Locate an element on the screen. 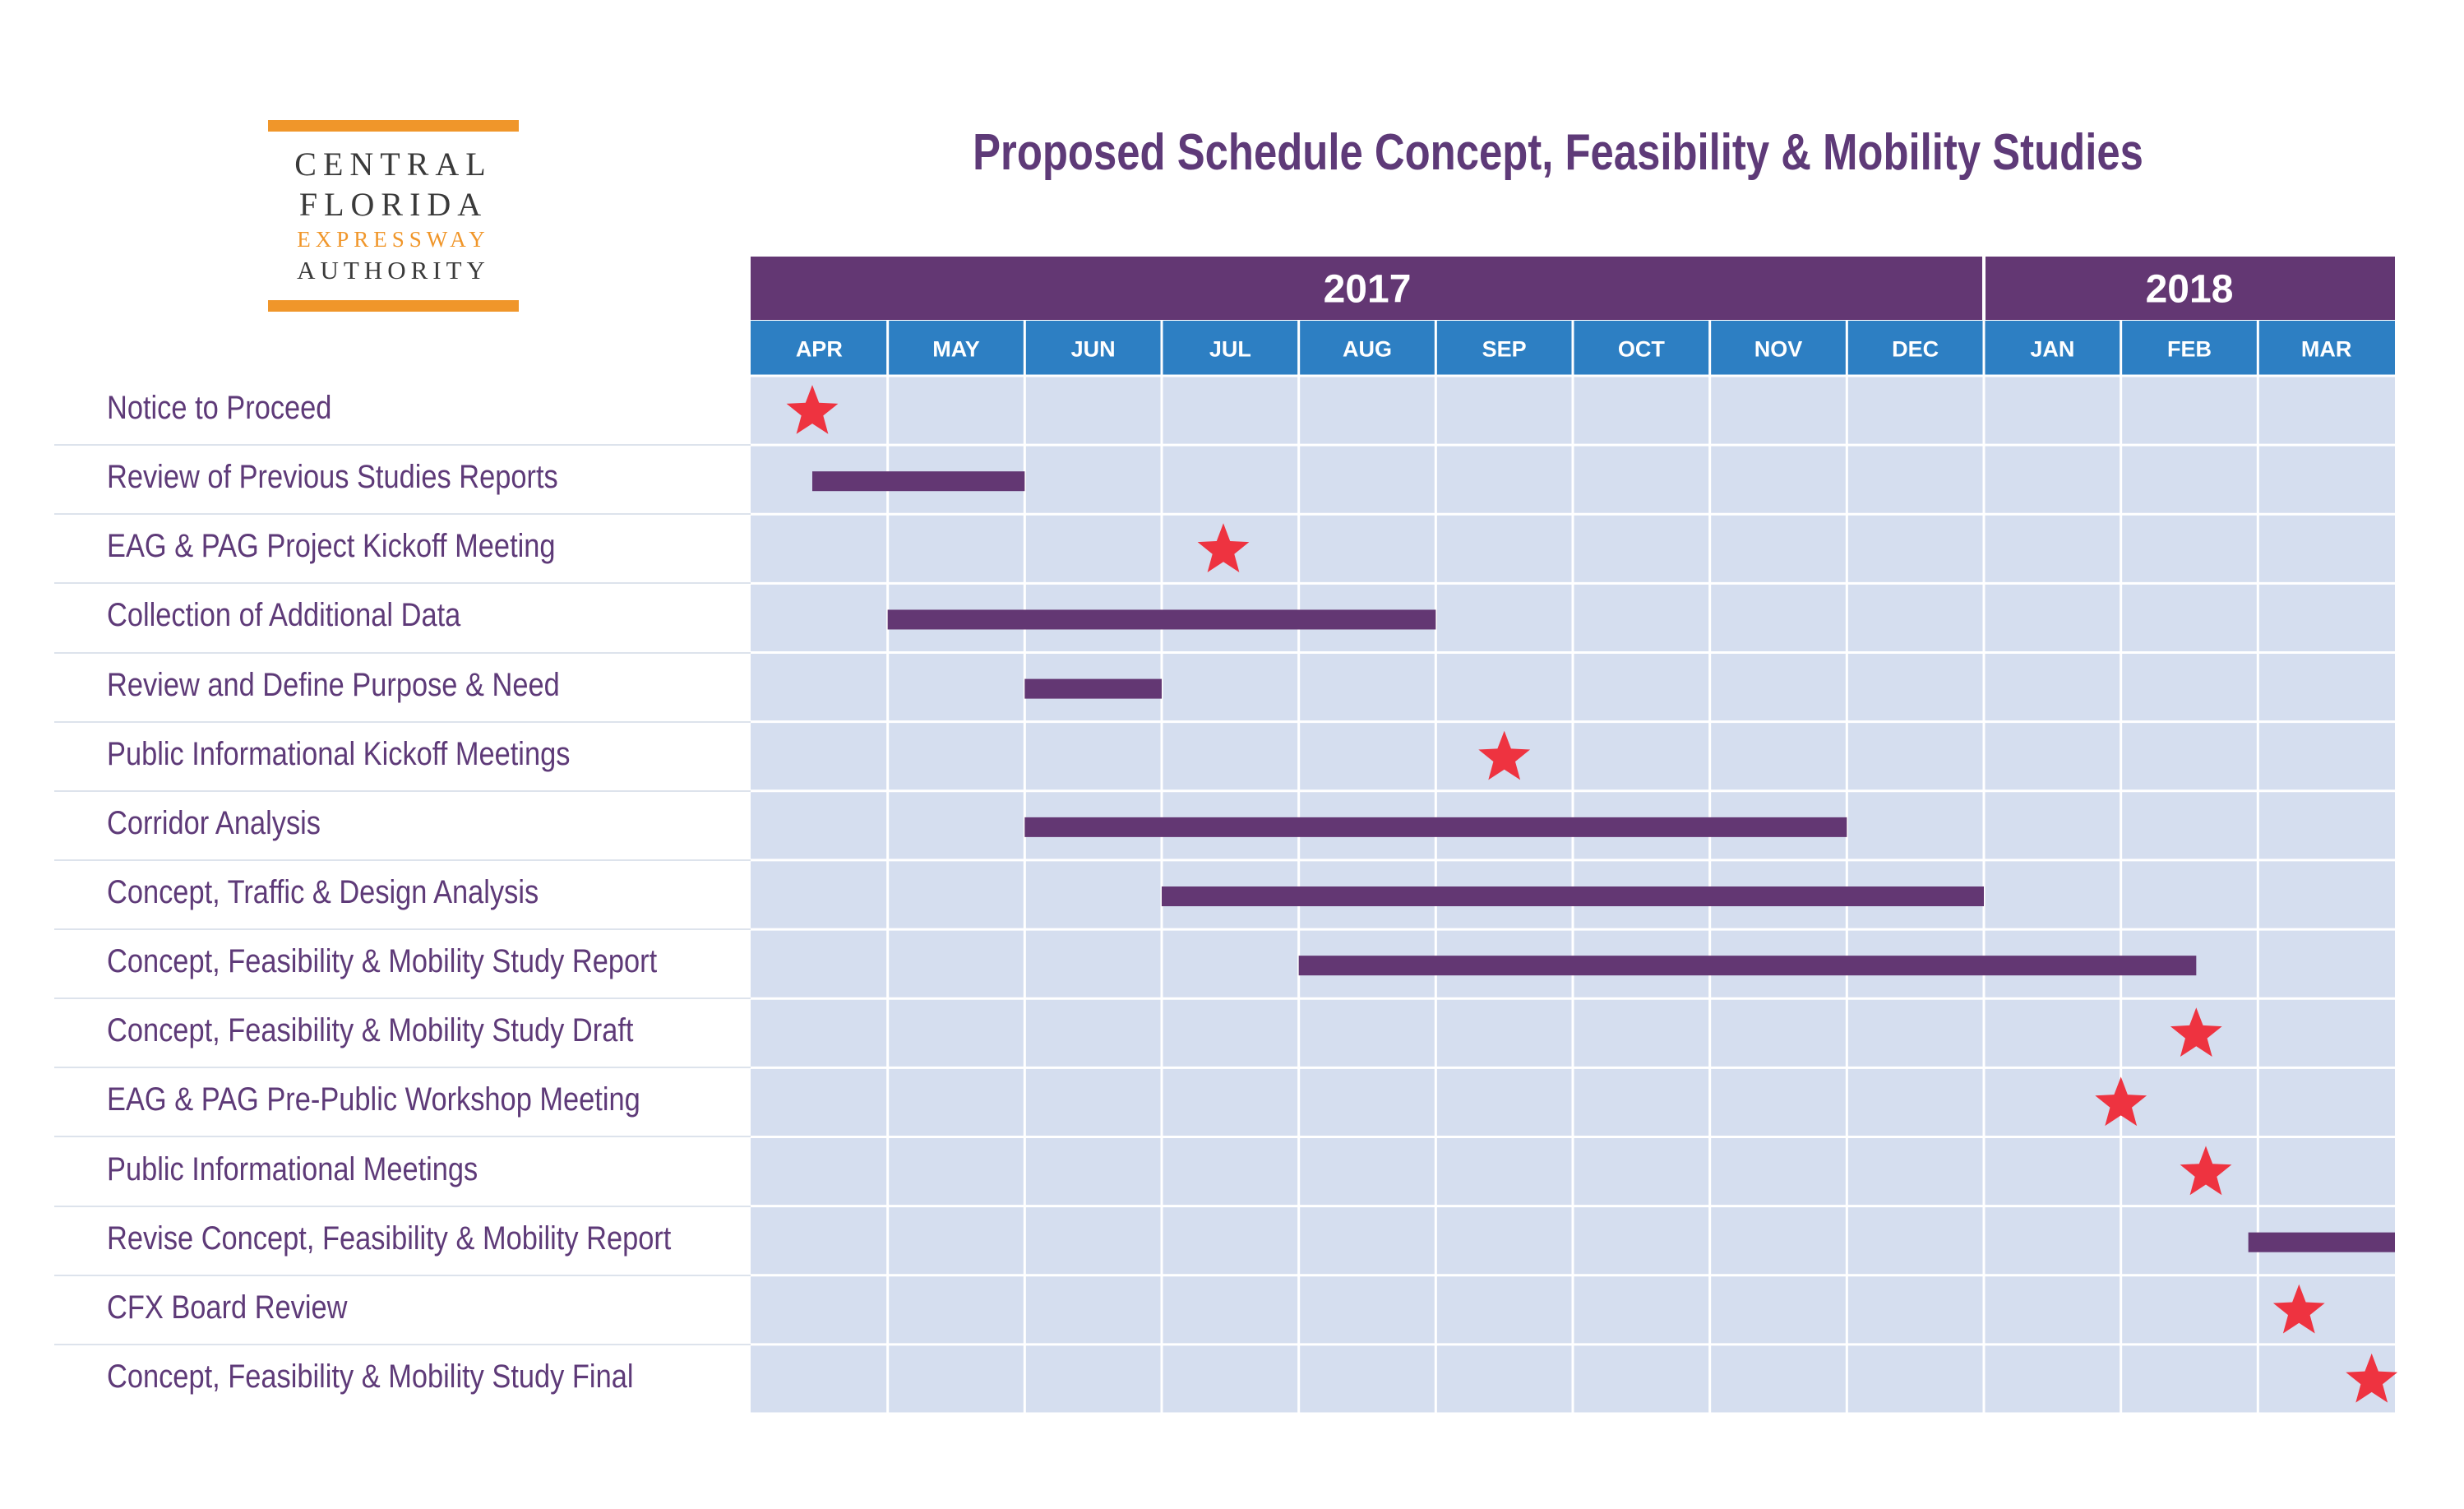 The height and width of the screenshot is (1509, 2464). task-label: Public Informational Meetings is located at coordinates (293, 1169).